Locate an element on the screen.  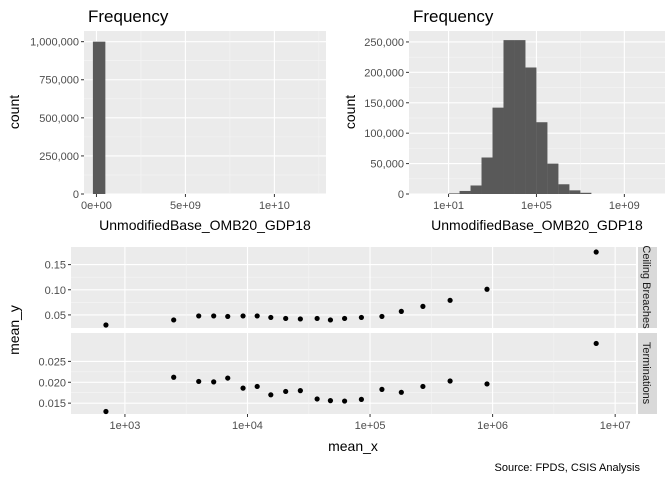
log-histogram-x-tick-label: 1e+09 is located at coordinates (624, 206).